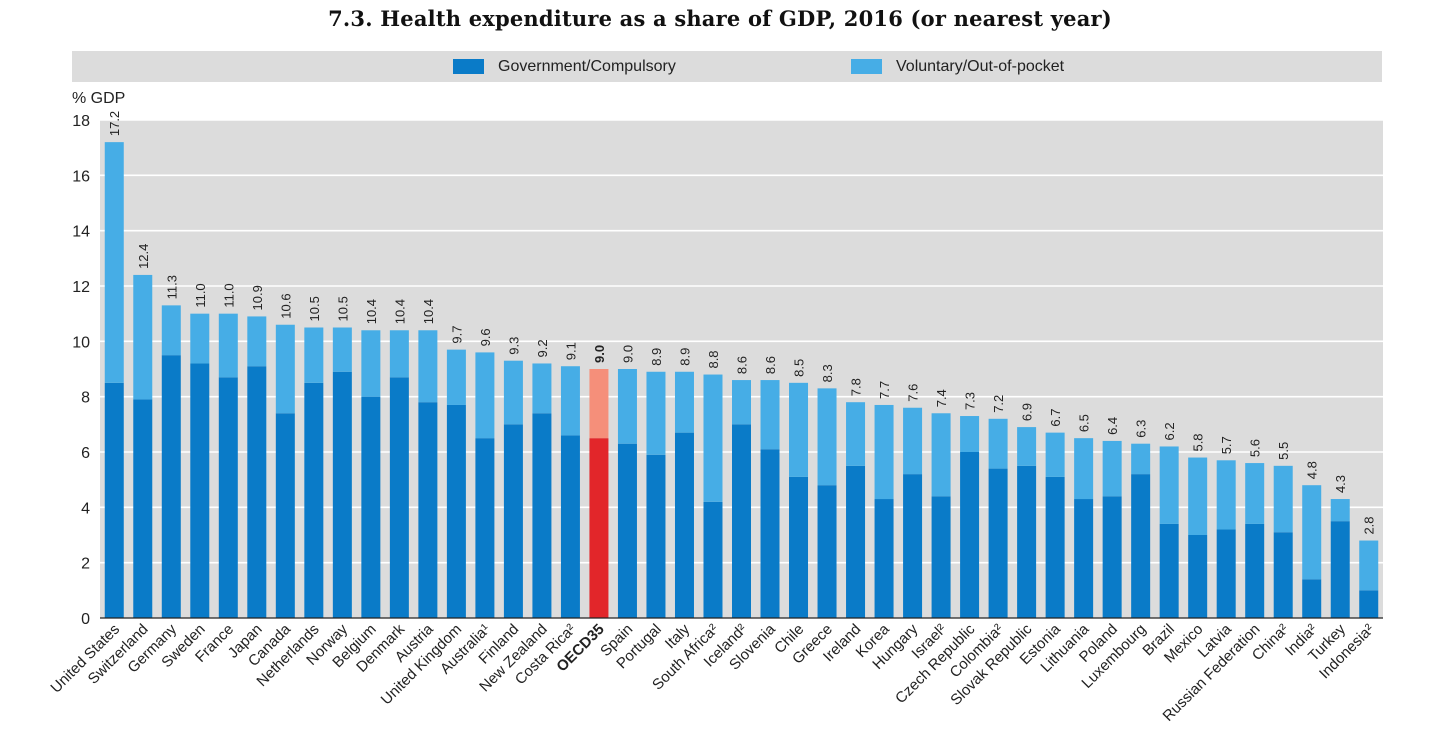 This screenshot has height=752, width=1440. Describe the element at coordinates (542, 348) in the screenshot. I see `data-label: 9.2` at that location.